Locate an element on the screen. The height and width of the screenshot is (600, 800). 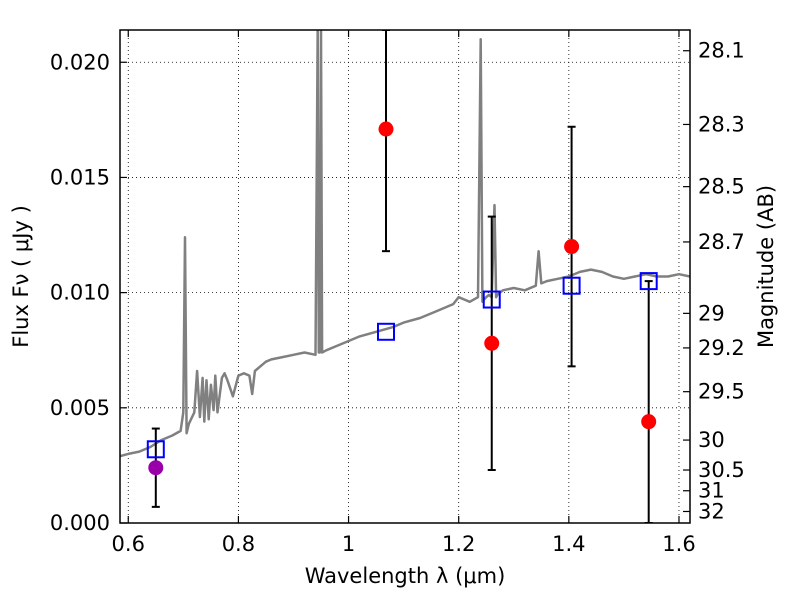
x-tick-label: 0.6 is located at coordinates (128, 544).